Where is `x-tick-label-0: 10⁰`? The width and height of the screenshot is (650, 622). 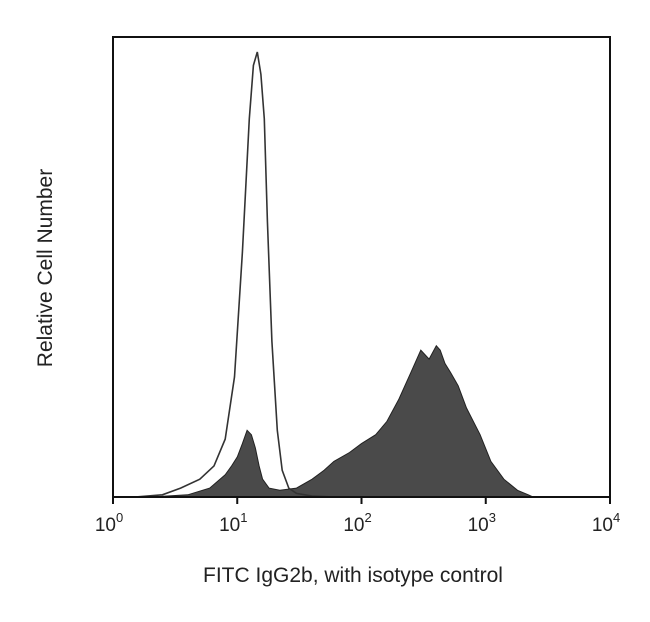
x-tick-label-0: 10⁰ is located at coordinates (109, 523).